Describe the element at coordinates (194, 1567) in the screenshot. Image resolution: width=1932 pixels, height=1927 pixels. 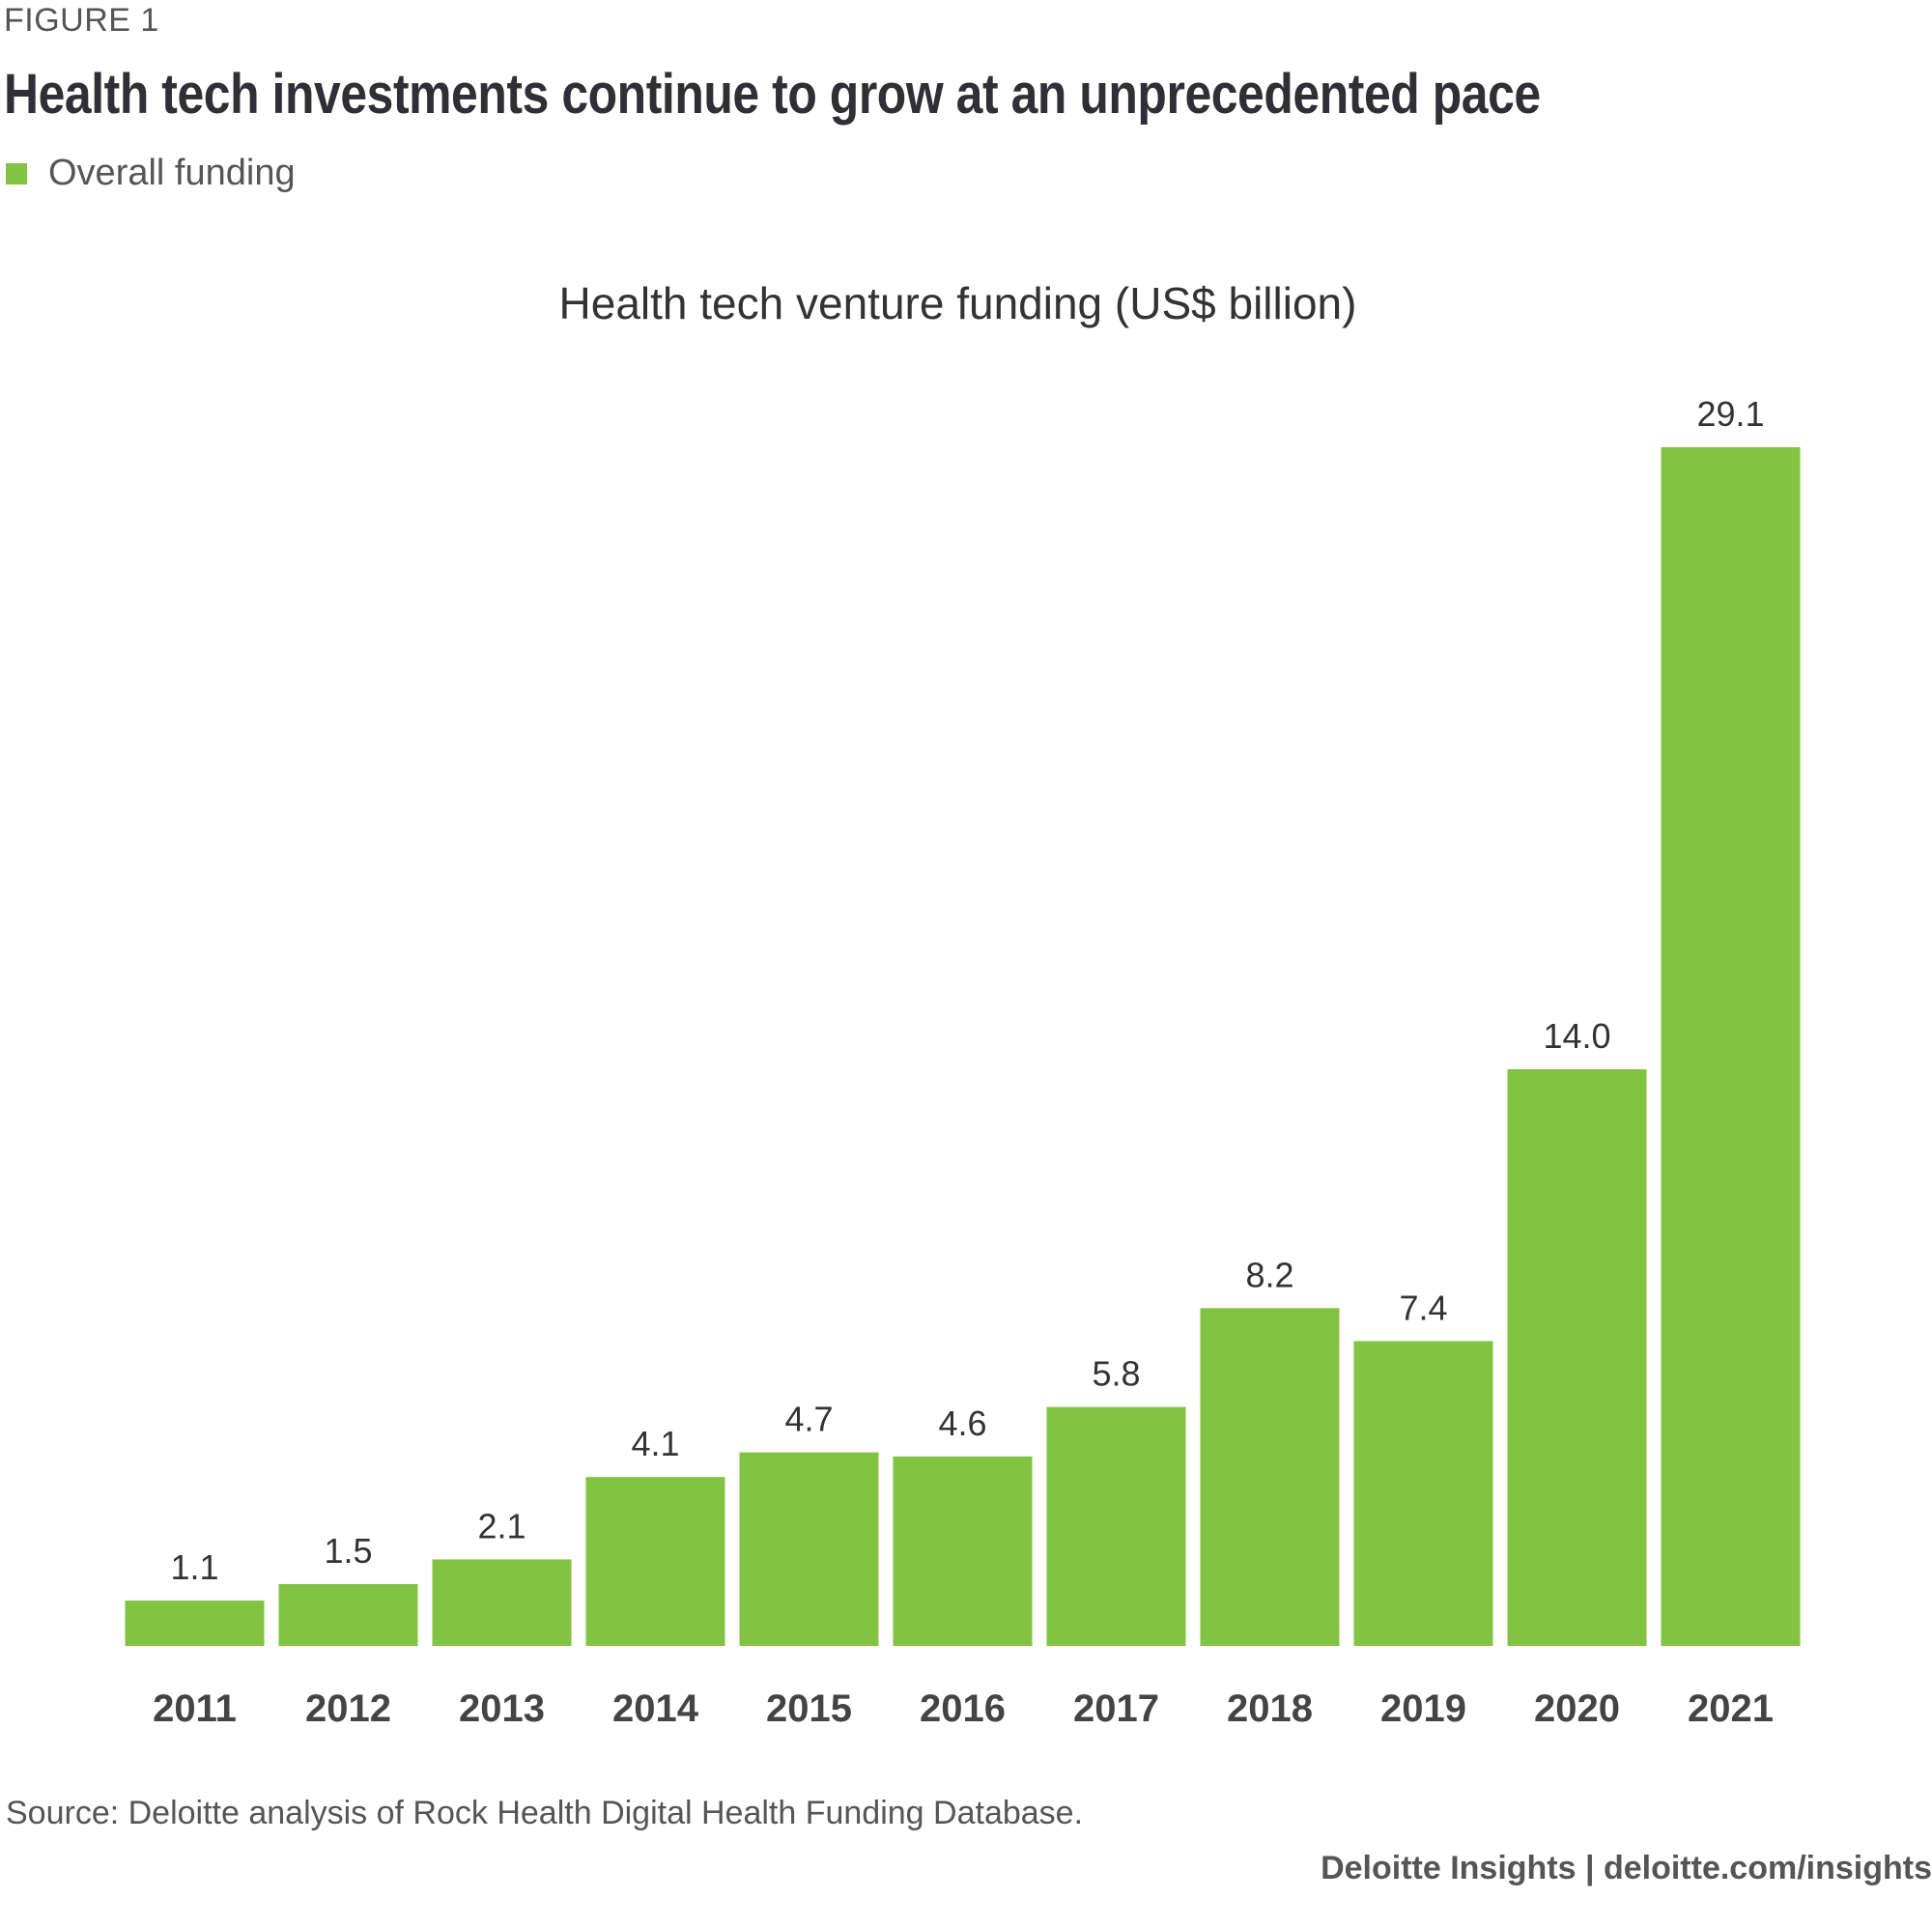
I see `value-label-2011: 1.1` at that location.